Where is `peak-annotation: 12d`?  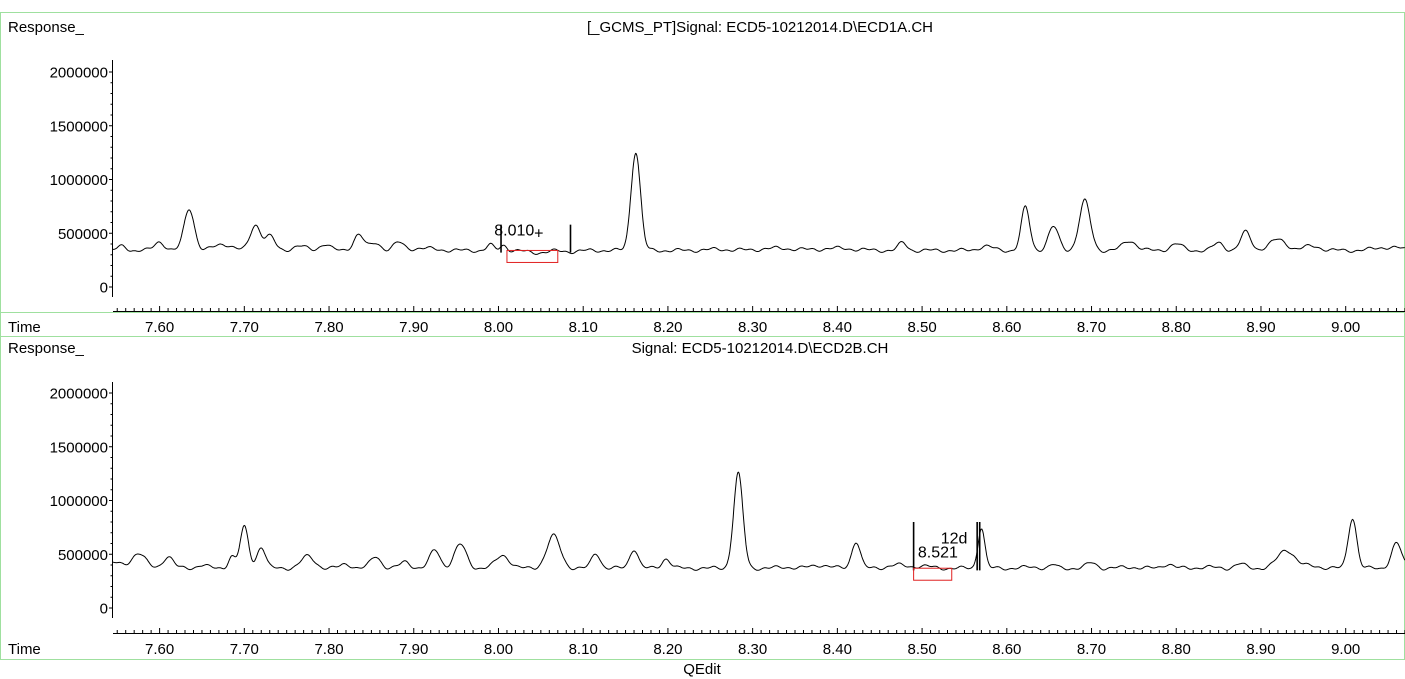 peak-annotation: 12d is located at coordinates (954, 539).